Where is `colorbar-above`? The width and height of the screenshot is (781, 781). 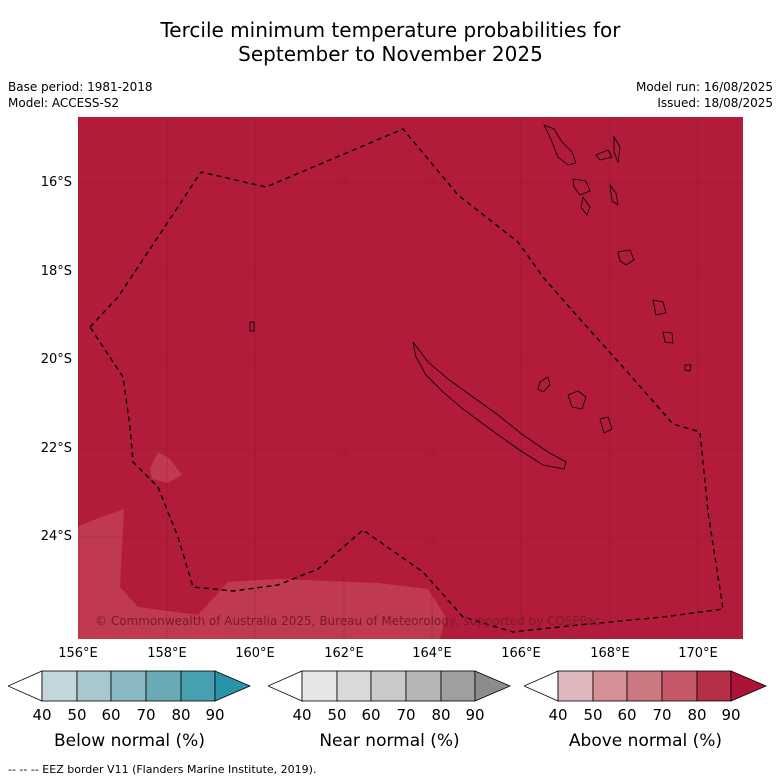
colorbar-above is located at coordinates (645, 689).